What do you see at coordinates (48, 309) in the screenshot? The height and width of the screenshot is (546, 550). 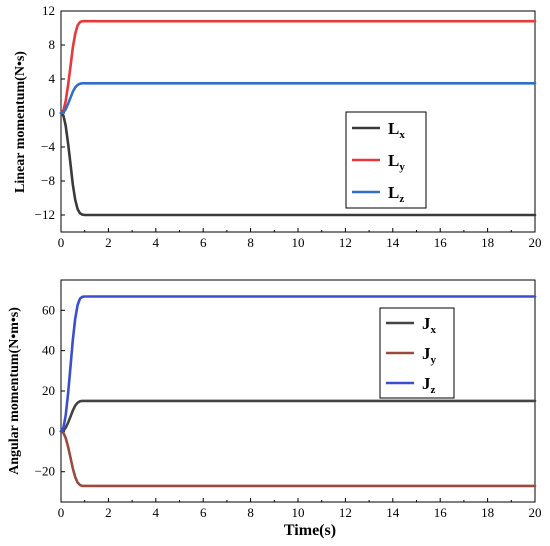 I see `y-tick-label: 60` at bounding box center [48, 309].